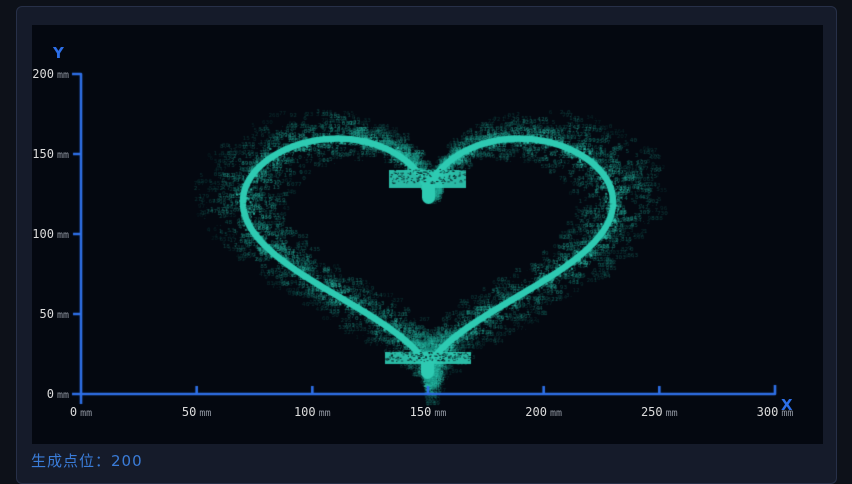 The height and width of the screenshot is (484, 852). I want to click on x-tick-label: 250 mm, so click(659, 412).